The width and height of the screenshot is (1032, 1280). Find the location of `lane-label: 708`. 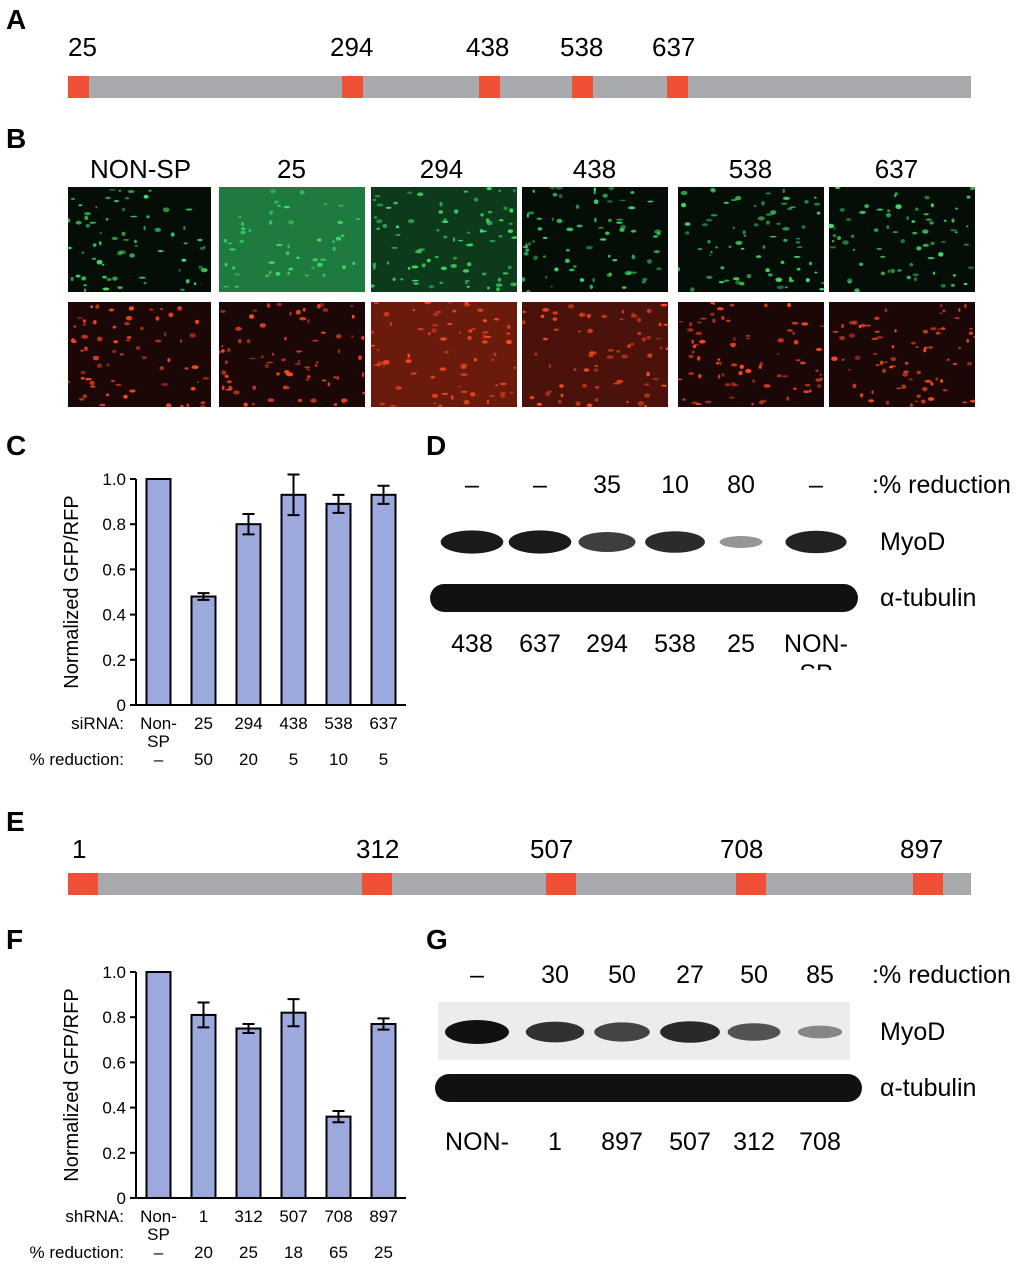

lane-label: 708 is located at coordinates (820, 1142).